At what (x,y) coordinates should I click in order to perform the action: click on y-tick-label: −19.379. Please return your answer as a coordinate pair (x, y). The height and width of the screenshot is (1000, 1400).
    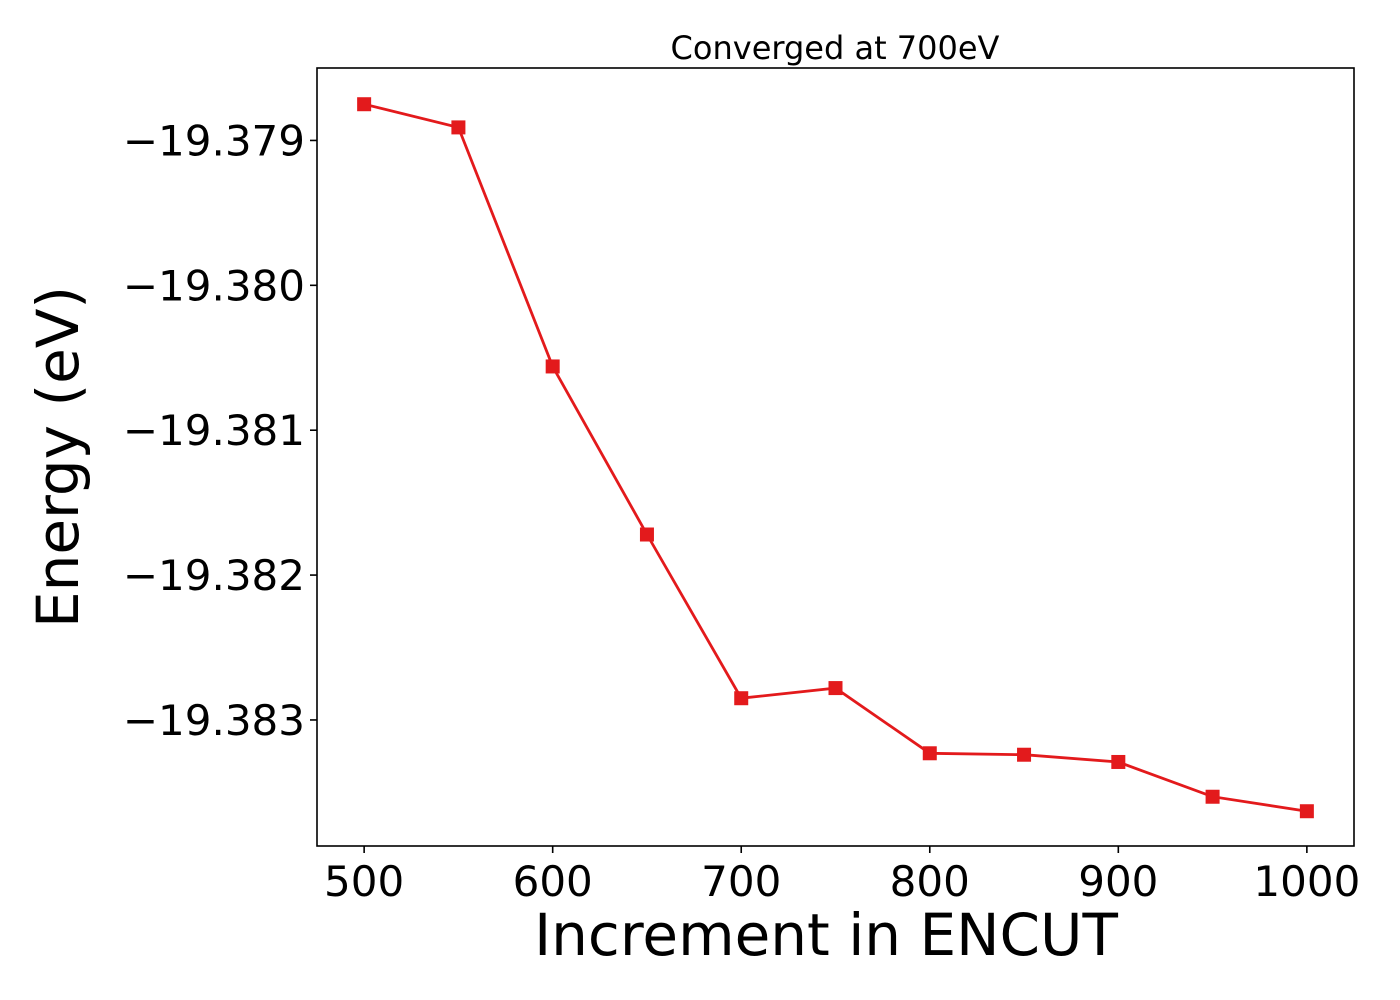
    Looking at the image, I should click on (214, 140).